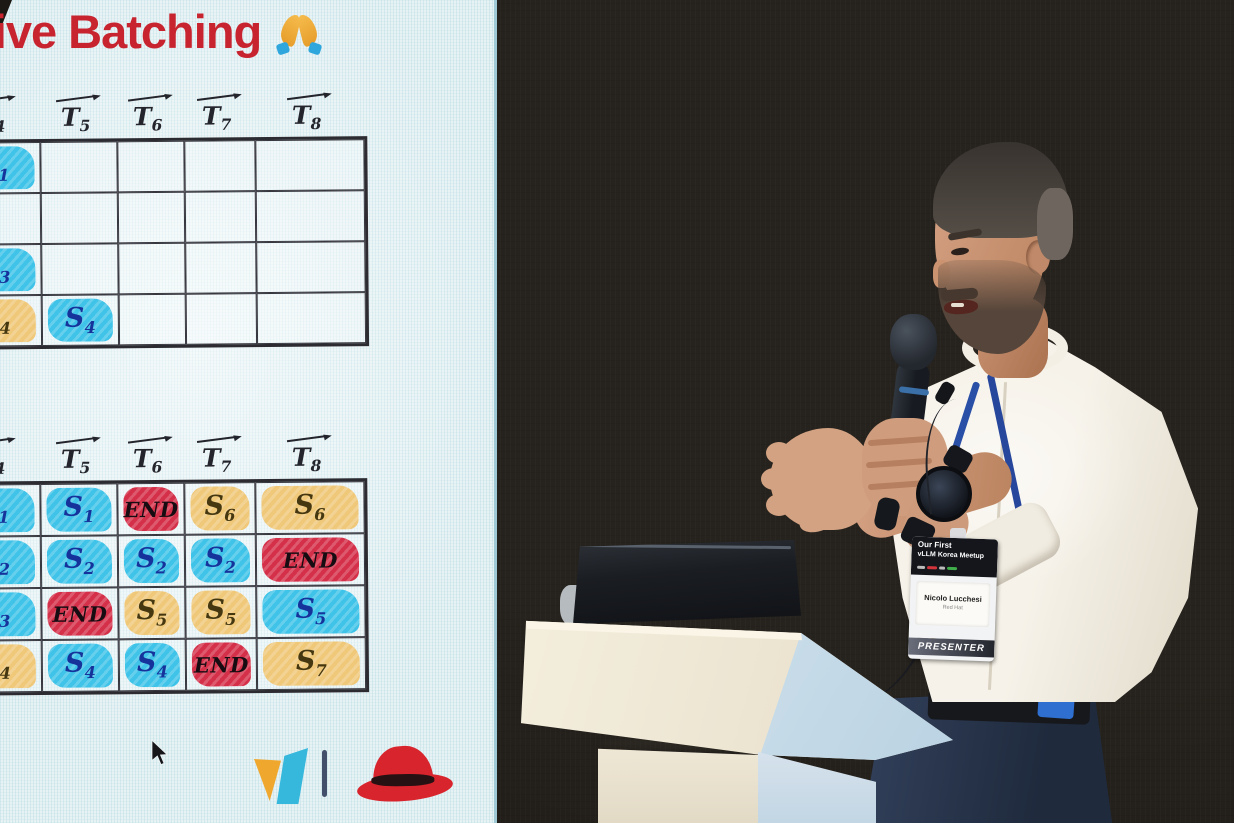 The image size is (1234, 823). Describe the element at coordinates (324, 773) in the screenshot. I see `logo-divider` at that location.